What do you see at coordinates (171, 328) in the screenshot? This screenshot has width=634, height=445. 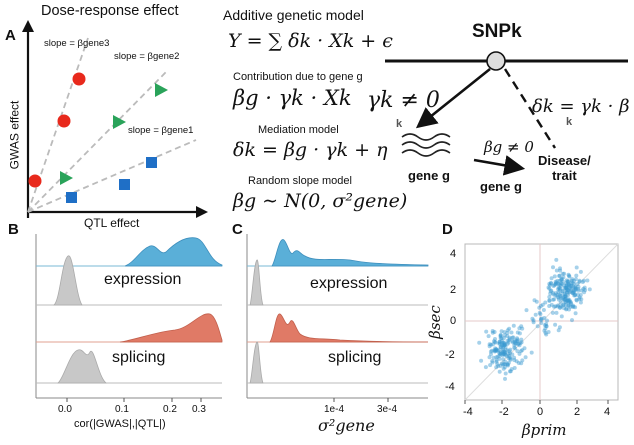 I see `splicing-density` at bounding box center [171, 328].